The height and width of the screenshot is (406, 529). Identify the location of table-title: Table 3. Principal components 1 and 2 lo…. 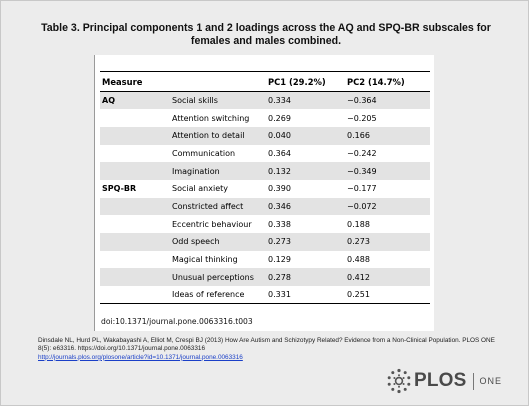
(266, 34).